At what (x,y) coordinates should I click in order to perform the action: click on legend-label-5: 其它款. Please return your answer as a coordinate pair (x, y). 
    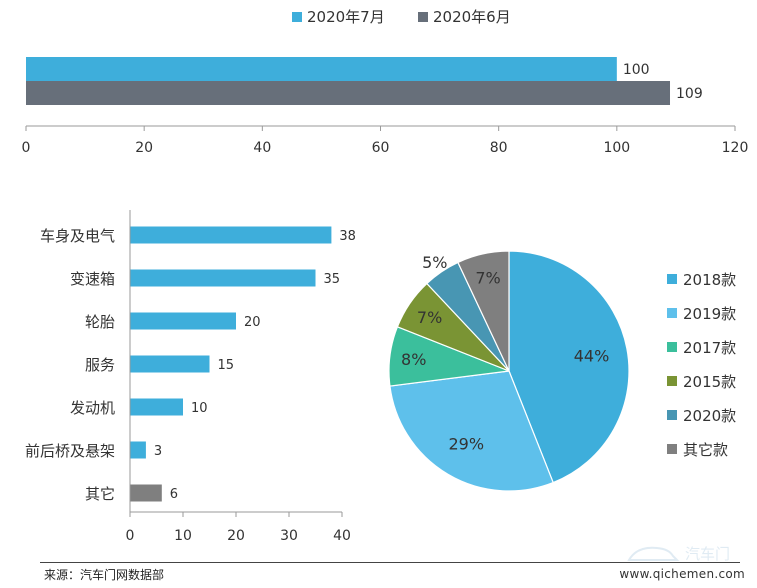
    Looking at the image, I should click on (705, 450).